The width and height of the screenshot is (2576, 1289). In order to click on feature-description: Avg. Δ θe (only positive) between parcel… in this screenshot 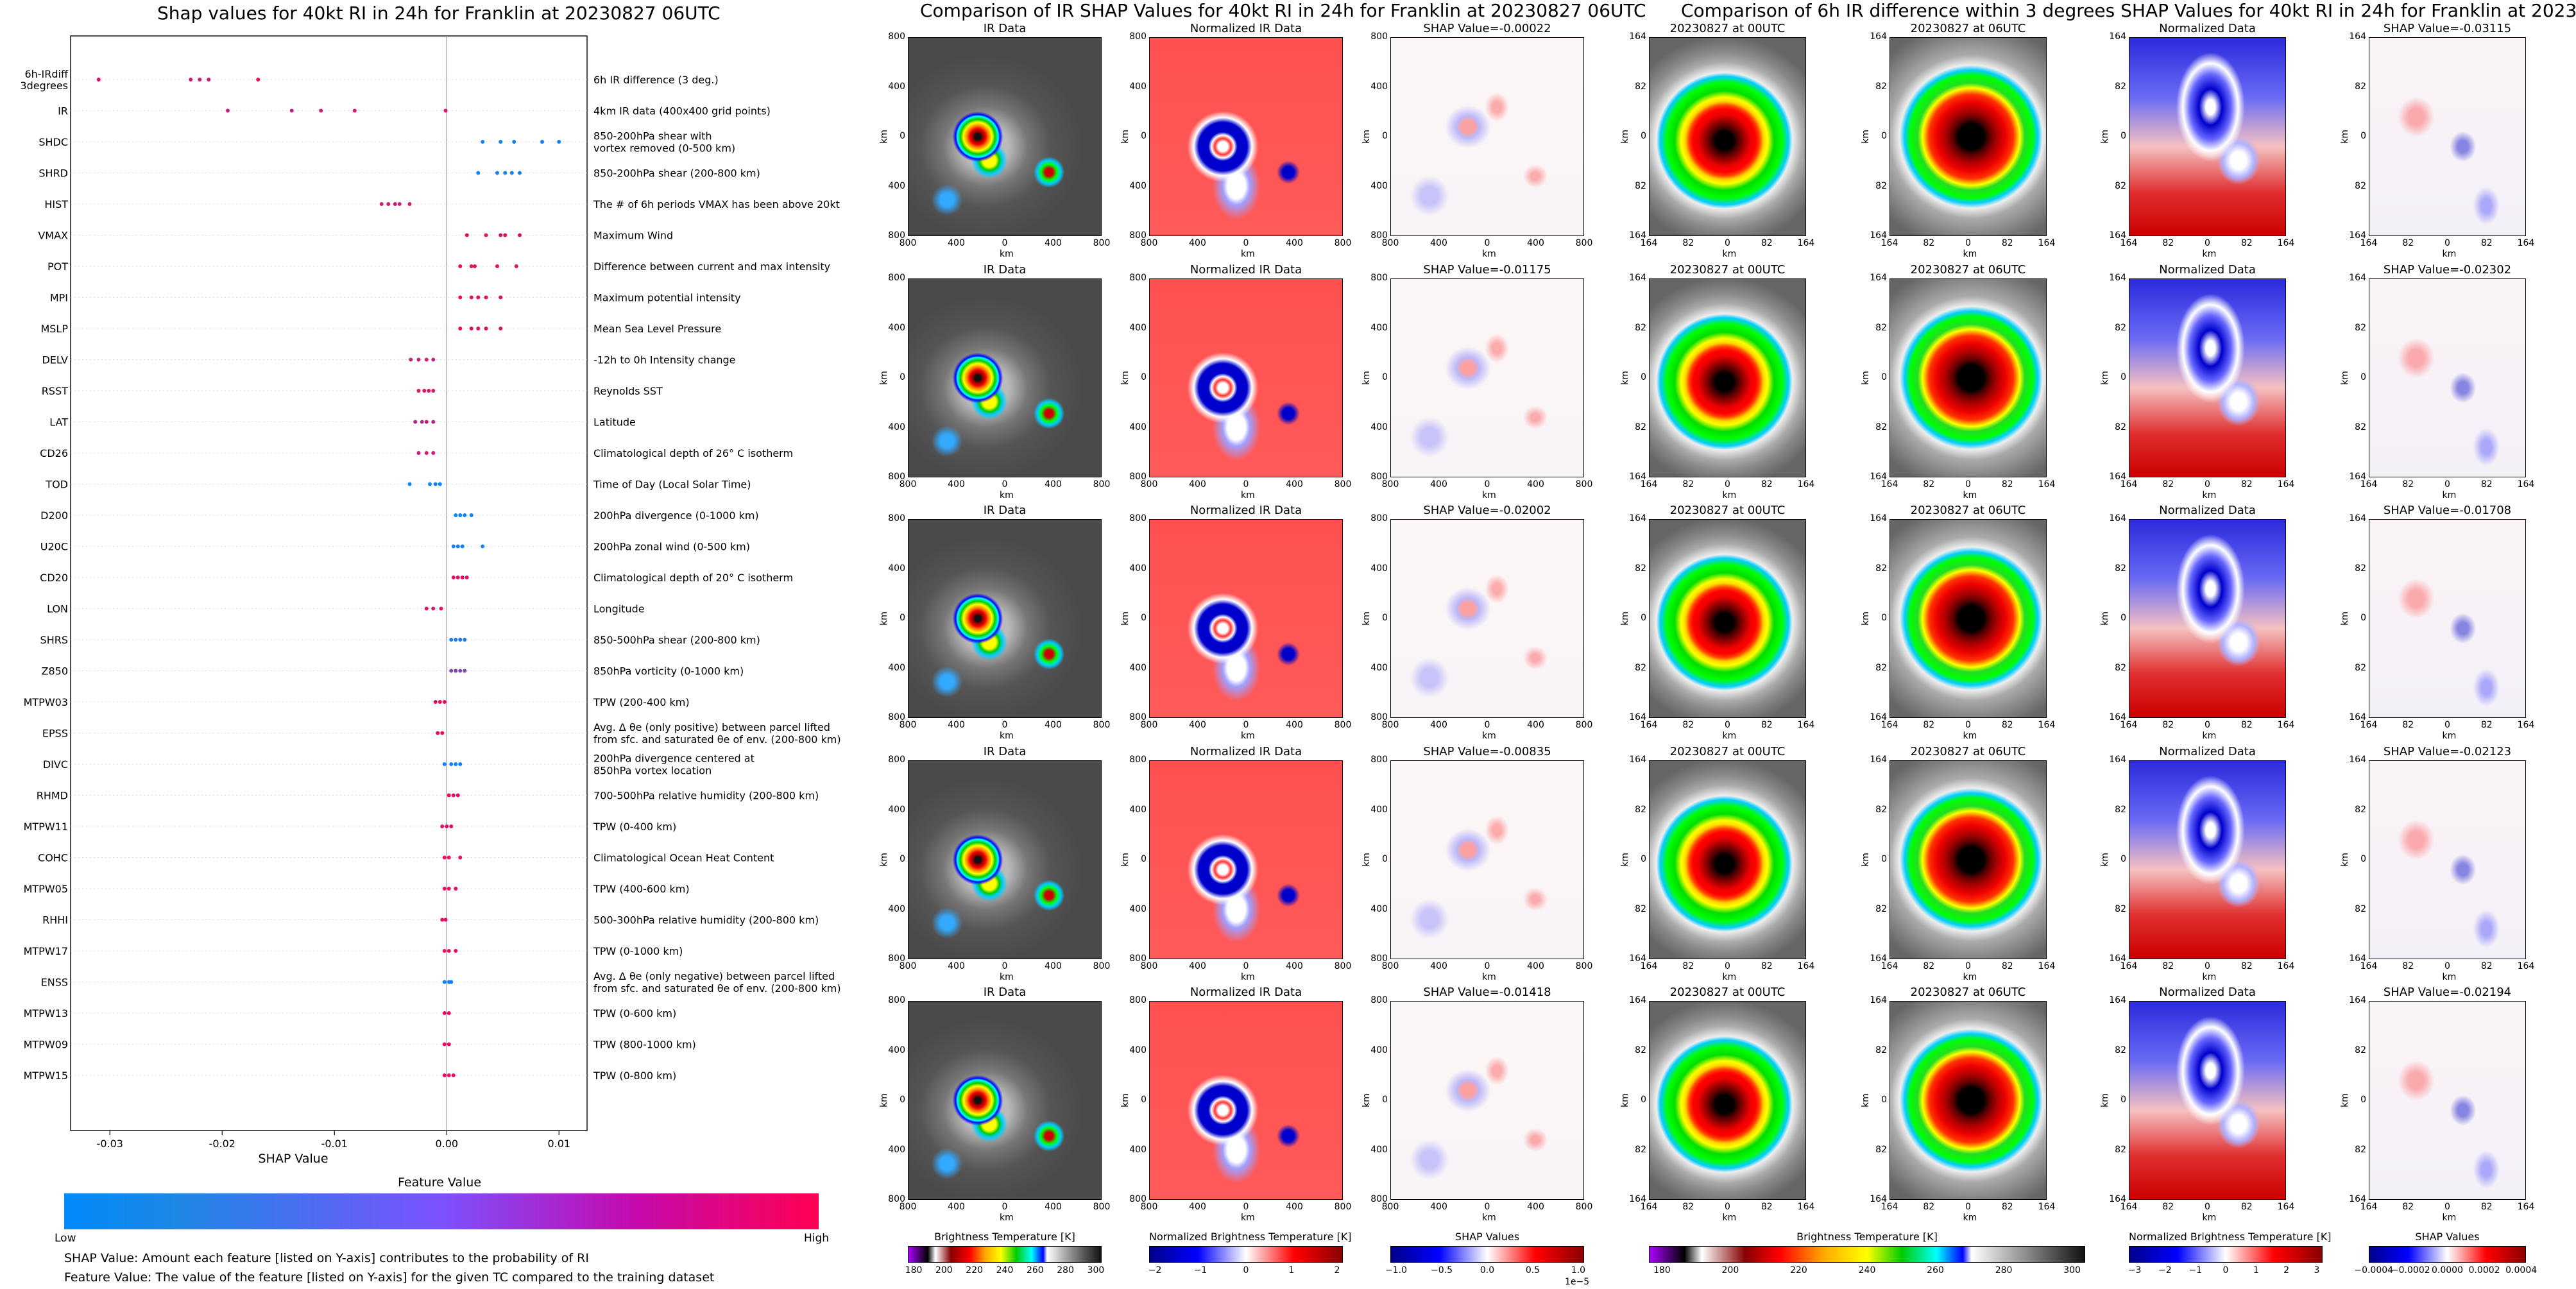, I will do `click(711, 727)`.